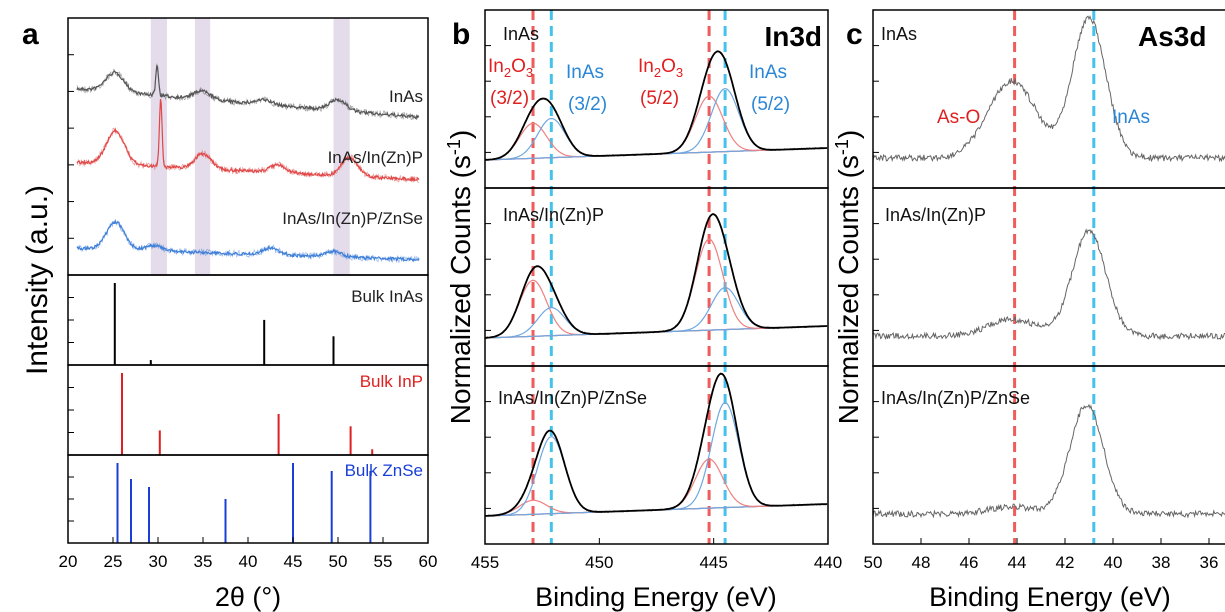 The image size is (1225, 612). Describe the element at coordinates (1209, 562) in the screenshot. I see `x-tick-label-36: 36` at that location.